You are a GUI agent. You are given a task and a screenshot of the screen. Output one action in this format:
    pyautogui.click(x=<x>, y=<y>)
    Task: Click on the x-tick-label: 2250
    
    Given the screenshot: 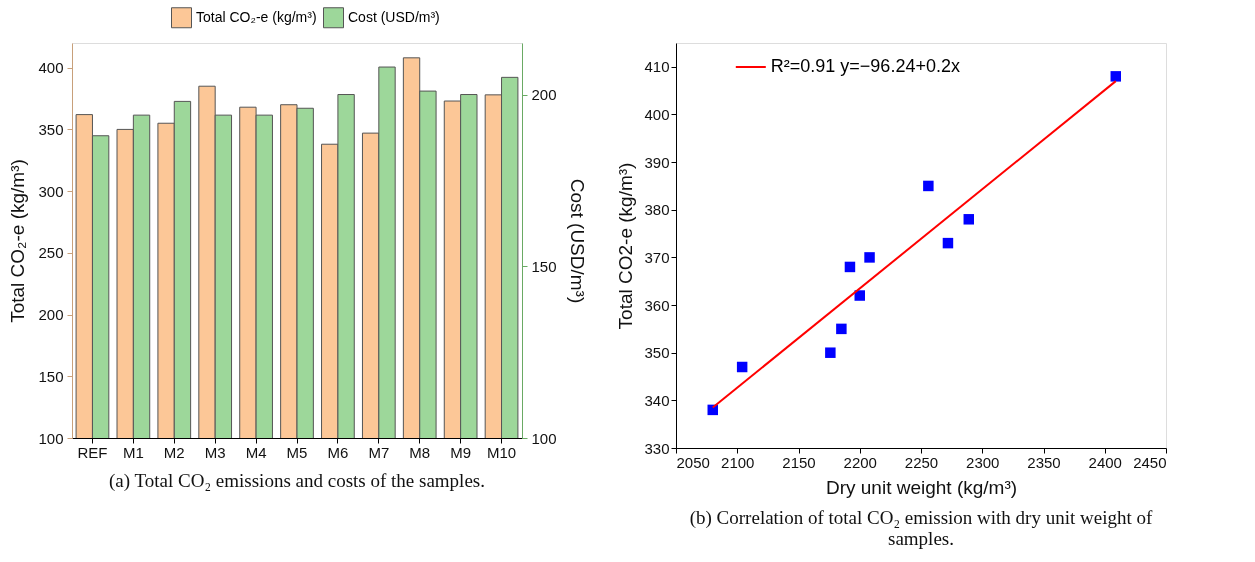 What is the action you would take?
    pyautogui.click(x=921, y=462)
    